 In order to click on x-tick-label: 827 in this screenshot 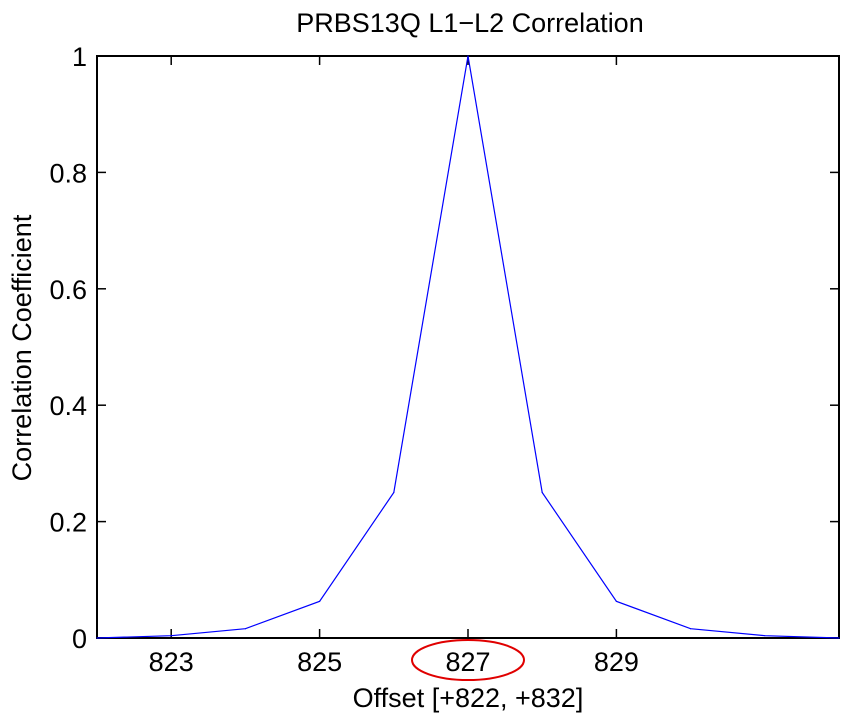, I will do `click(467, 662)`.